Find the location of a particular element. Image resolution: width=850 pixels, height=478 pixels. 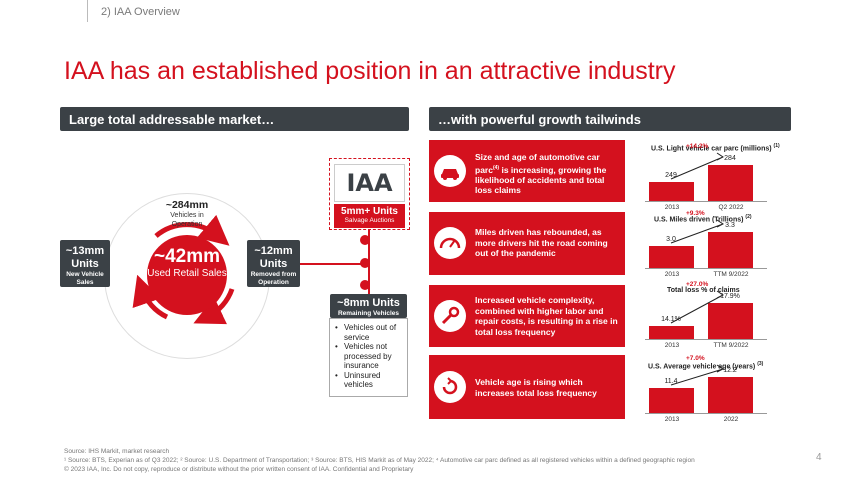

chart-title-text: Total loss % of claims is located at coordinates (703, 290).